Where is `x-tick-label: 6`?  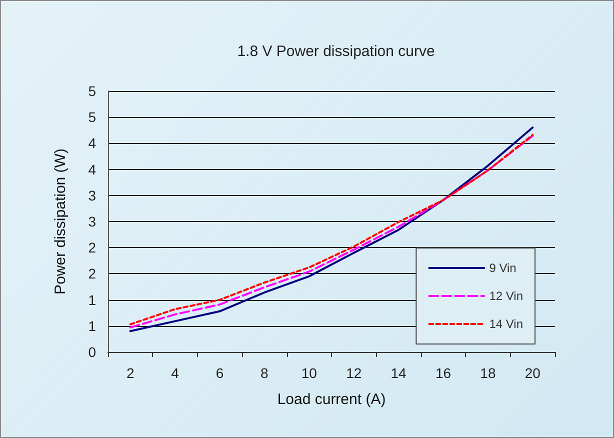 x-tick-label: 6 is located at coordinates (220, 373).